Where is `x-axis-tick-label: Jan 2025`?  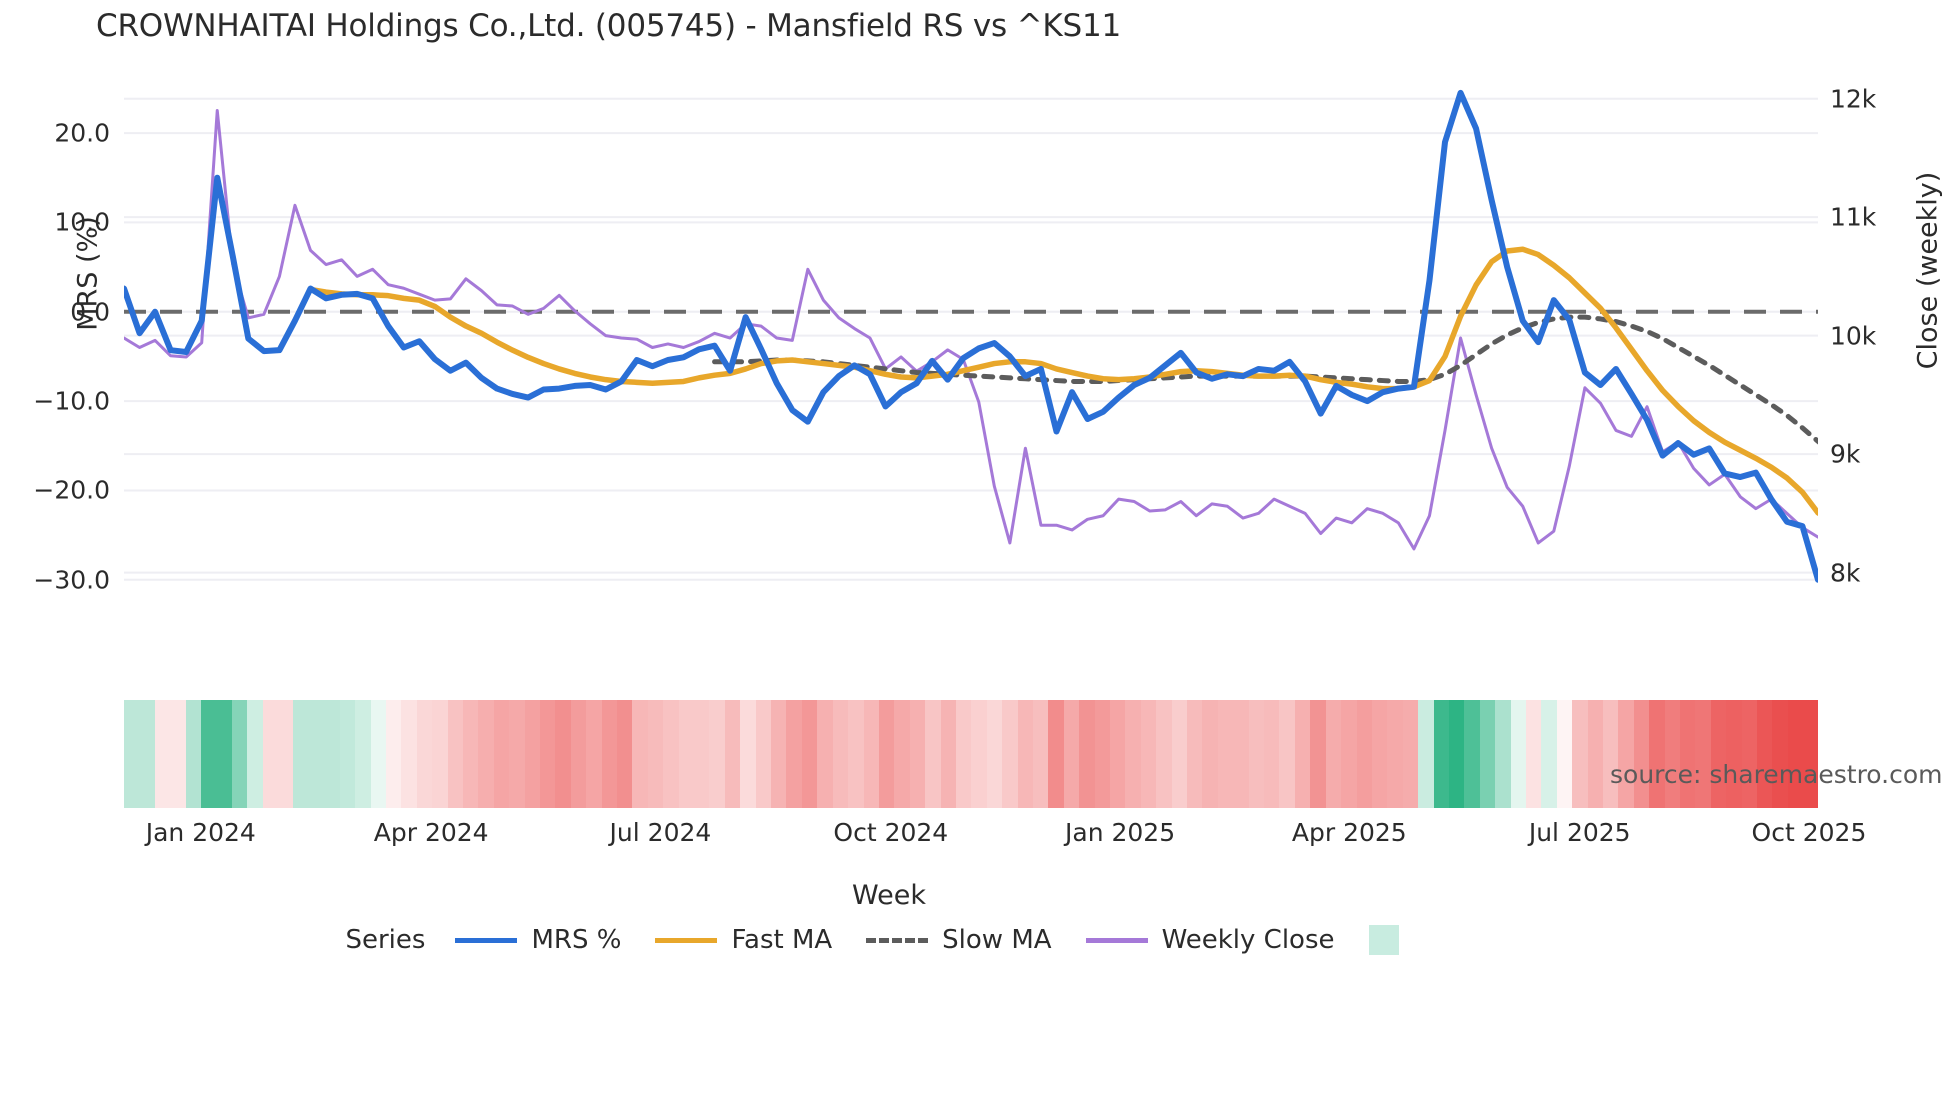 x-axis-tick-label: Jan 2025 is located at coordinates (1120, 832).